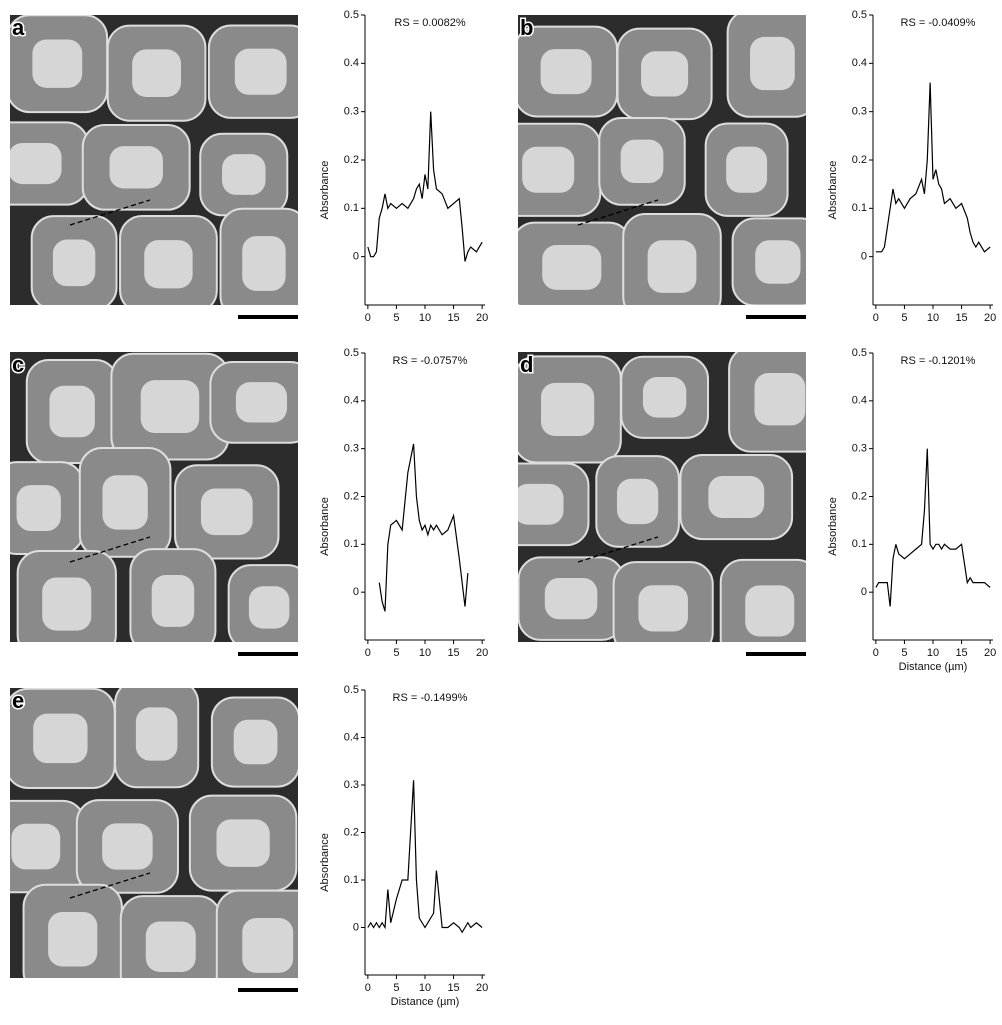 The height and width of the screenshot is (1025, 1002). I want to click on panel-letter: d, so click(526, 364).